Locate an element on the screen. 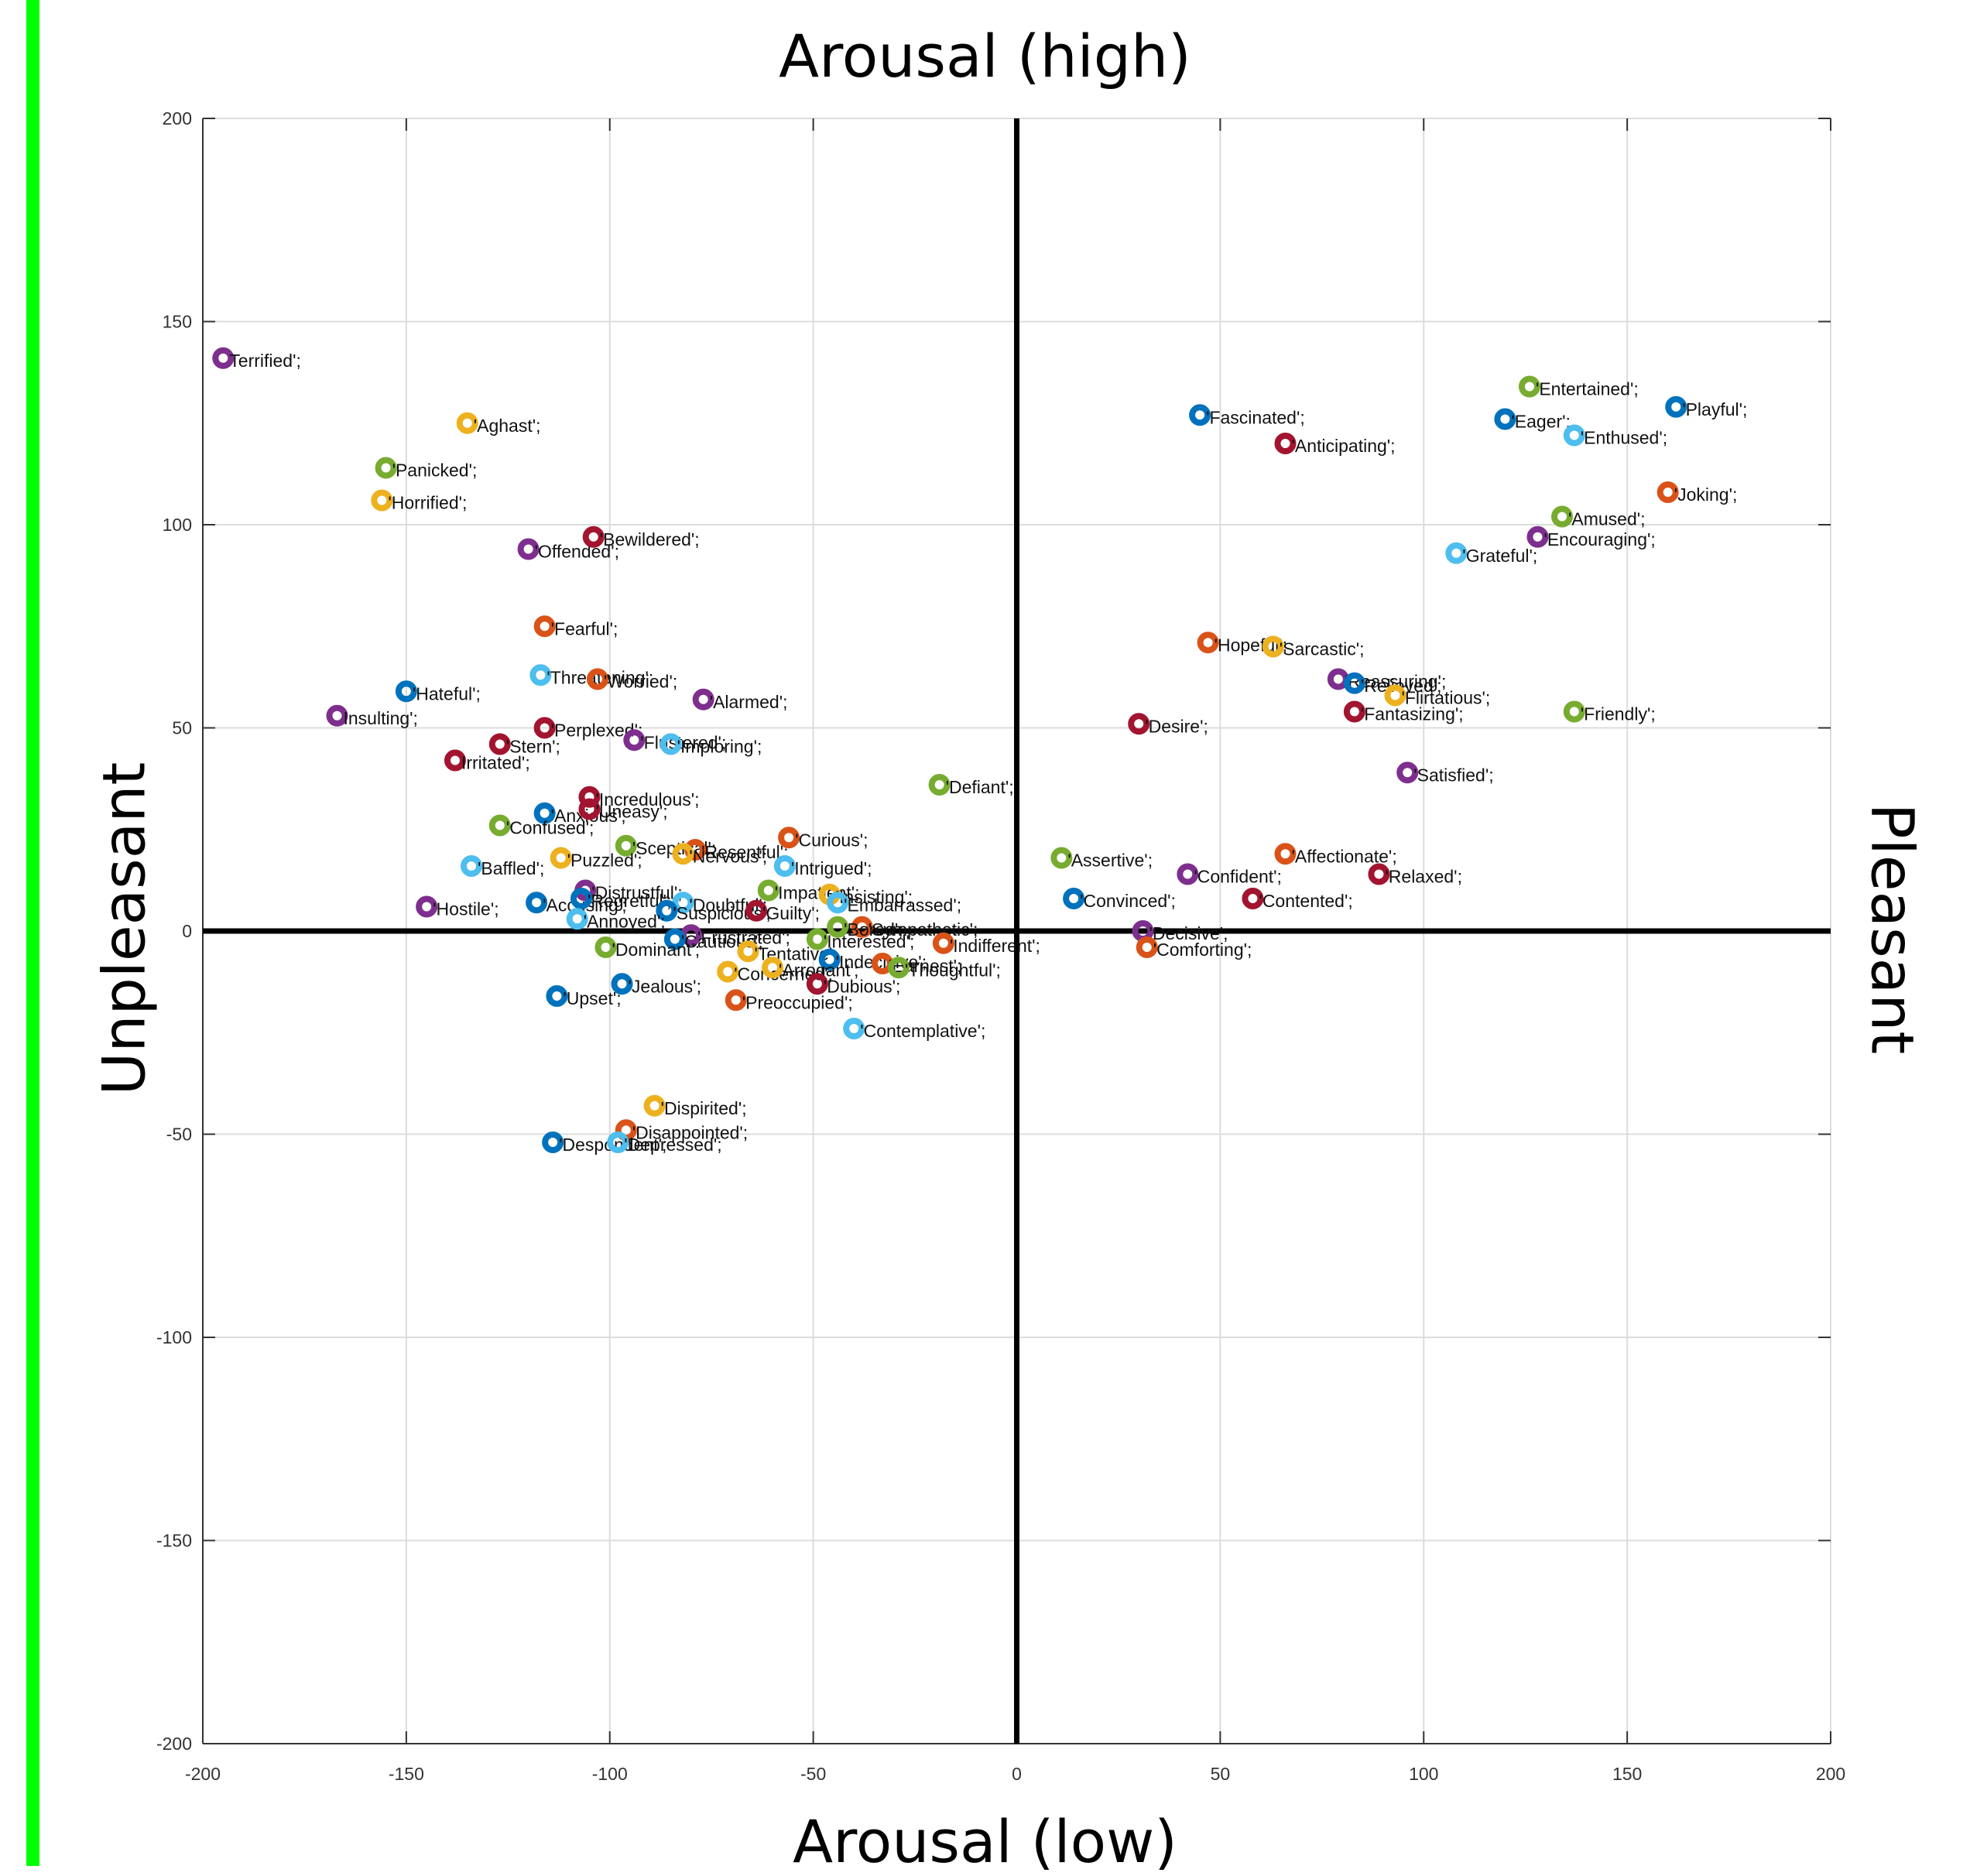 The image size is (1970, 1876). x-tick-label: 150 is located at coordinates (1627, 1774).